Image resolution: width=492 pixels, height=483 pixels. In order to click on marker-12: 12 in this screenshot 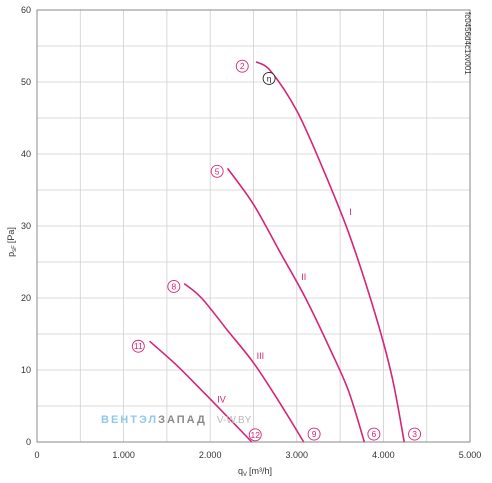, I will do `click(255, 435)`.